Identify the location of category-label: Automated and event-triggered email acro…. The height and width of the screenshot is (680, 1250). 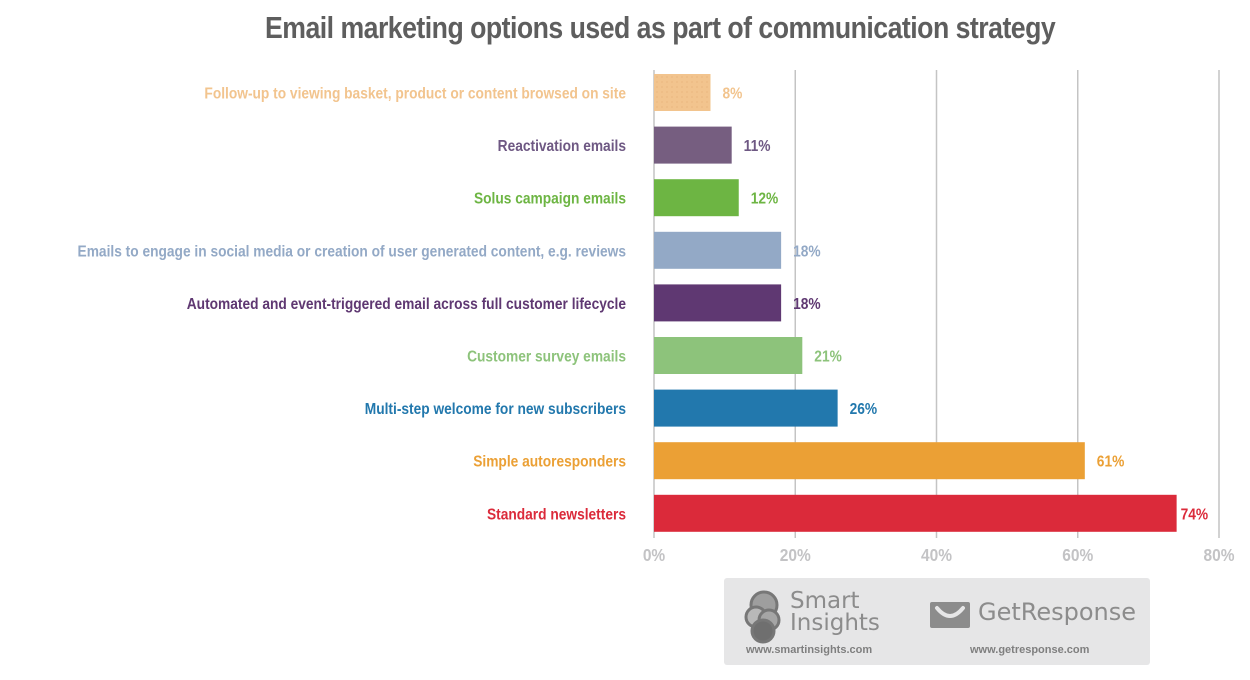
(406, 304).